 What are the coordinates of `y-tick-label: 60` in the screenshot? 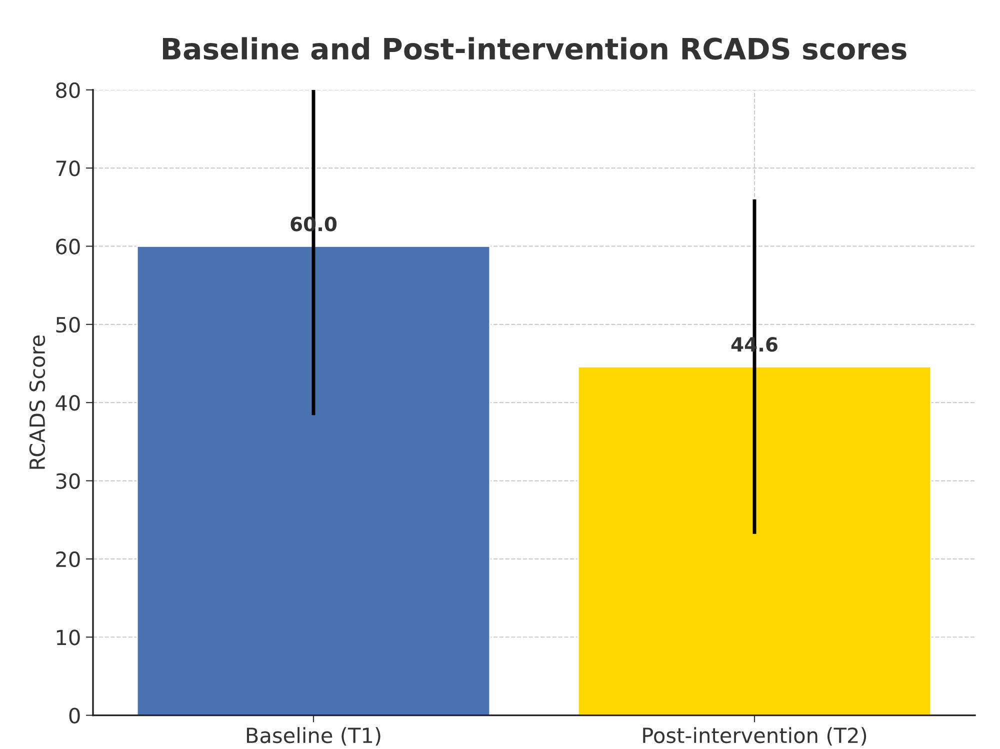 It's located at (68, 246).